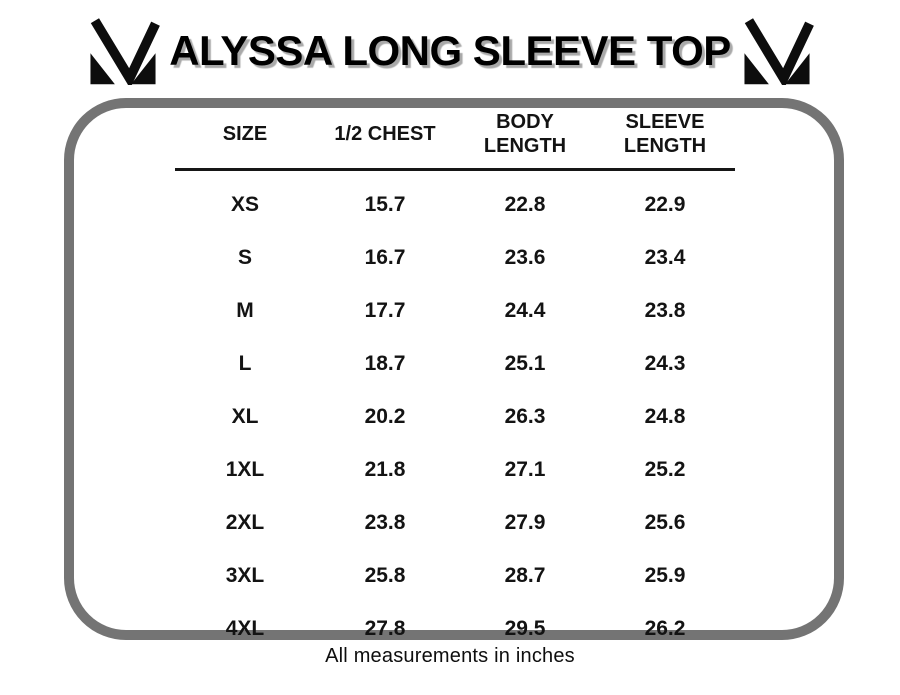 Image resolution: width=900 pixels, height=695 pixels. Describe the element at coordinates (385, 469) in the screenshot. I see `cell-half-chest: 21.8` at that location.